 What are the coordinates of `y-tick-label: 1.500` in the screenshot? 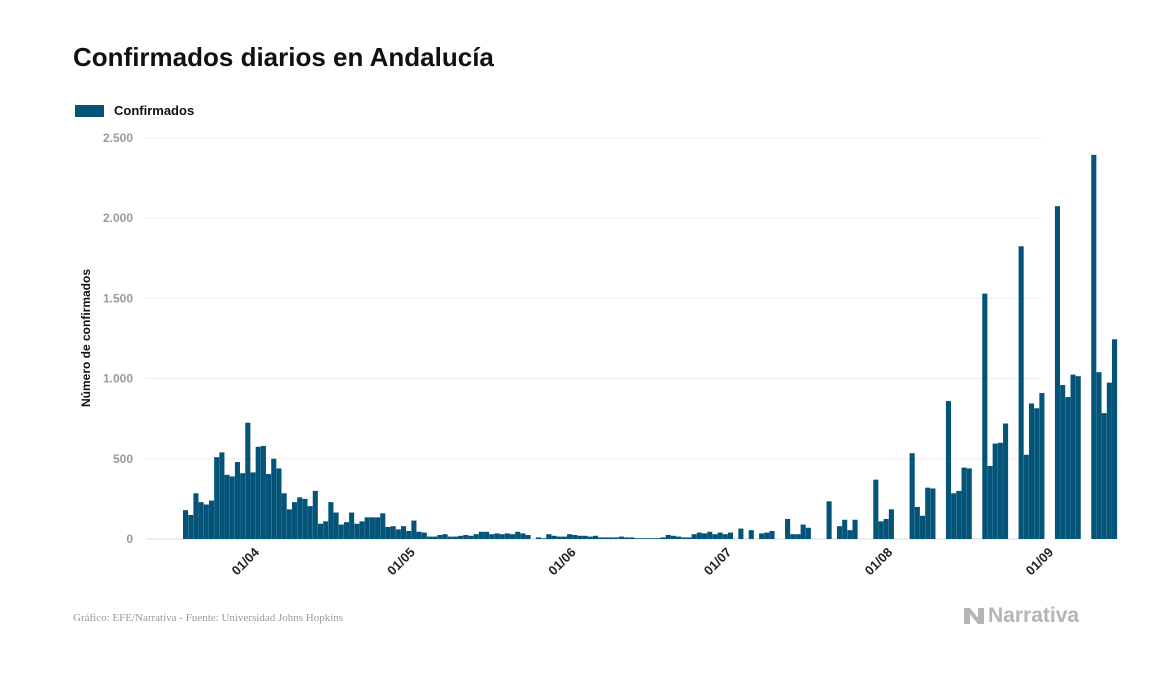 It's located at (118, 298).